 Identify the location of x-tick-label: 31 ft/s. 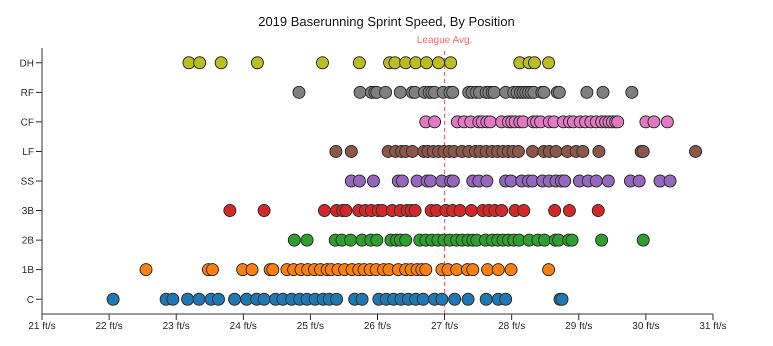
(713, 326).